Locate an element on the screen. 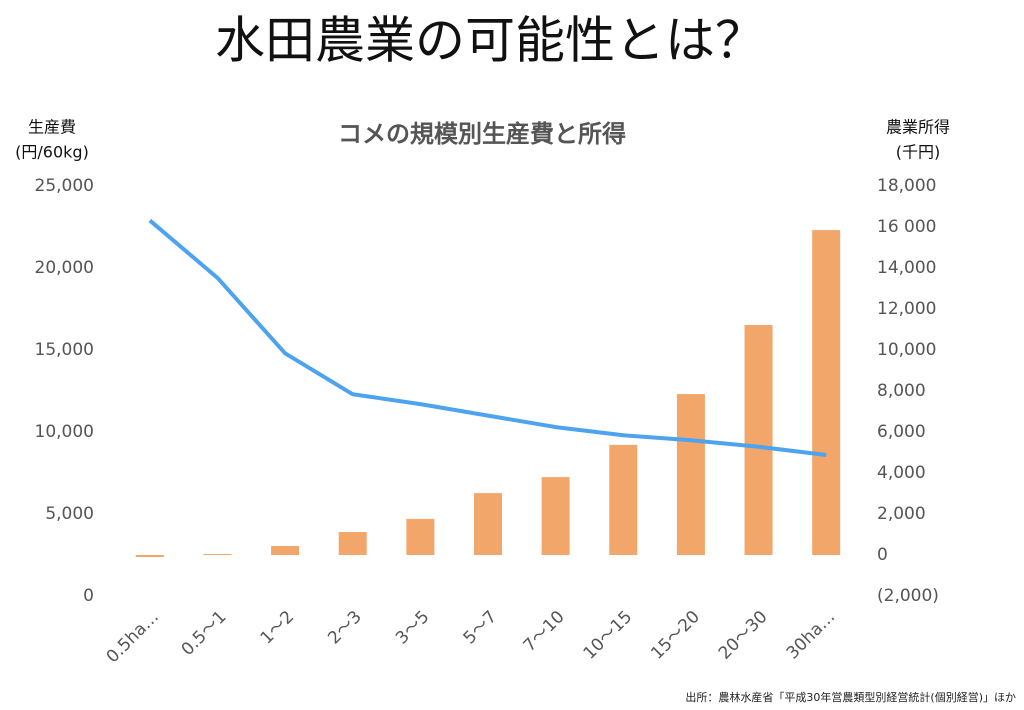 This screenshot has height=710, width=1024. y-tick-label: 10,000 is located at coordinates (64, 432).